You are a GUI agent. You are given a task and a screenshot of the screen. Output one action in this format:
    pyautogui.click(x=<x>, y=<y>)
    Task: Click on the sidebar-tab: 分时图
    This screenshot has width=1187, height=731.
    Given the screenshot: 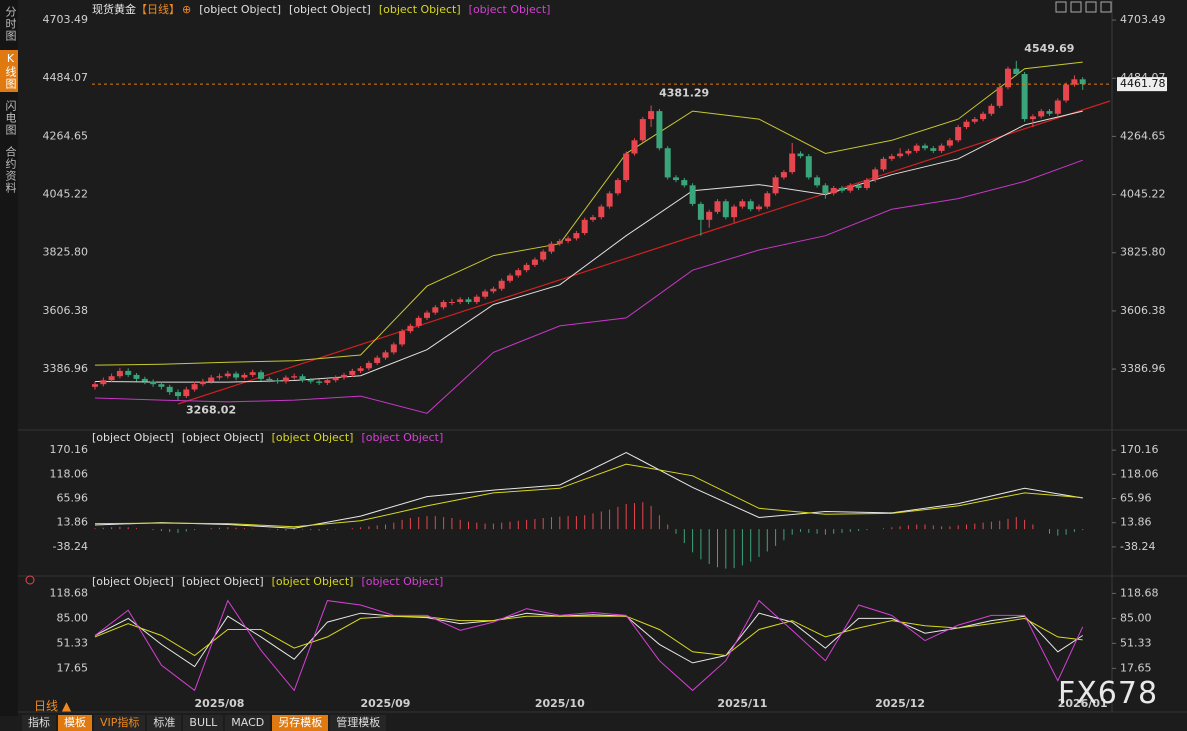 What is the action you would take?
    pyautogui.click(x=10, y=24)
    